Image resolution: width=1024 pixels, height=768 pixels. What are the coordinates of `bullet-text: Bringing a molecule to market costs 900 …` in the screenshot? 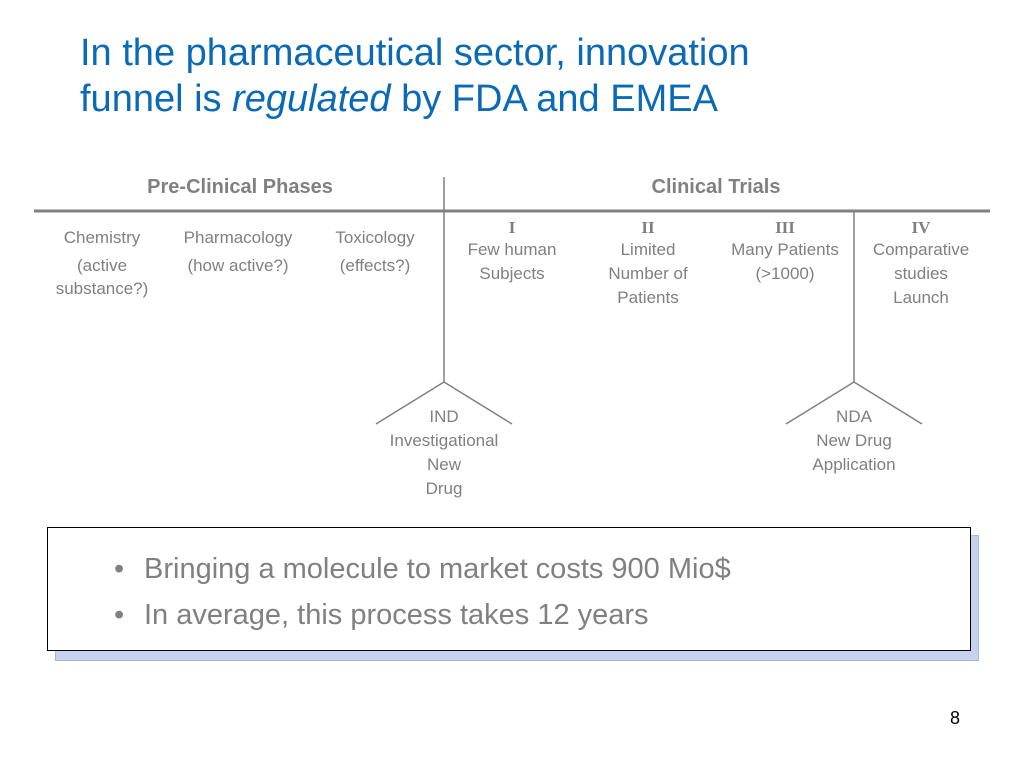 It's located at (437, 569).